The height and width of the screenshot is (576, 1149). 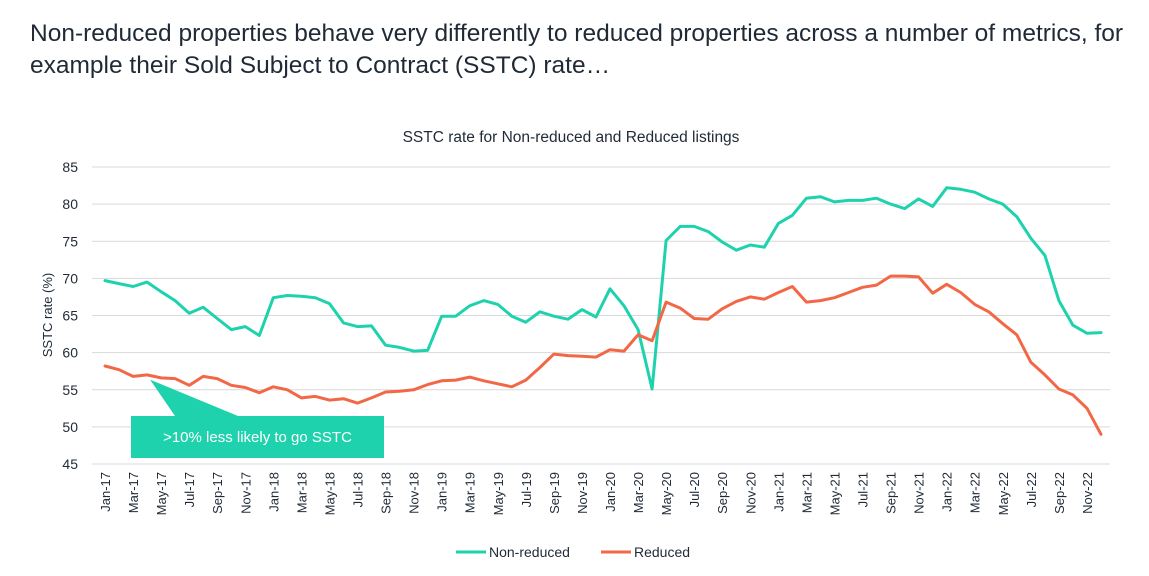 I want to click on callout-rect, so click(x=257, y=437).